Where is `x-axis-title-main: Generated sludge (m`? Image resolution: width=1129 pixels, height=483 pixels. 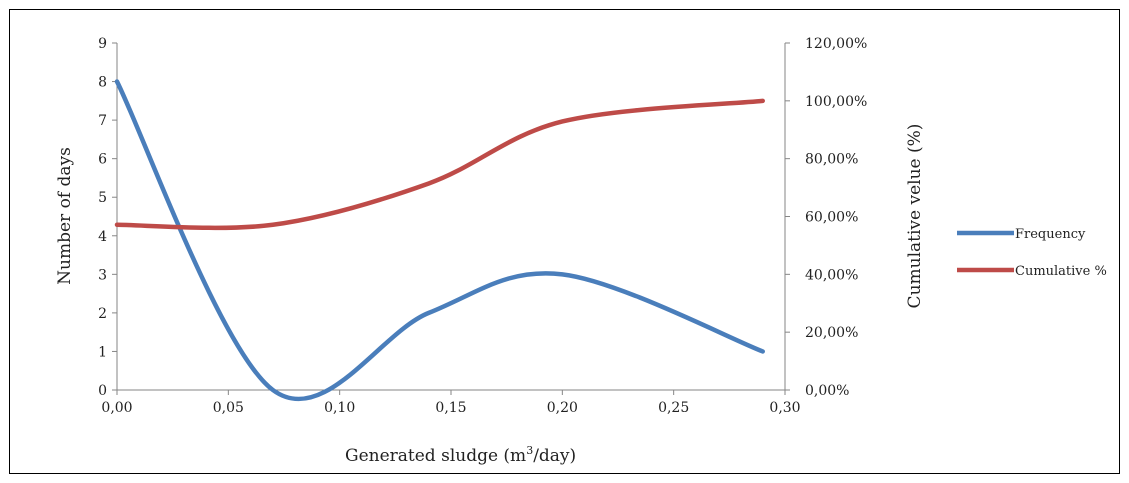
x-axis-title-main: Generated sludge (m is located at coordinates (435, 456).